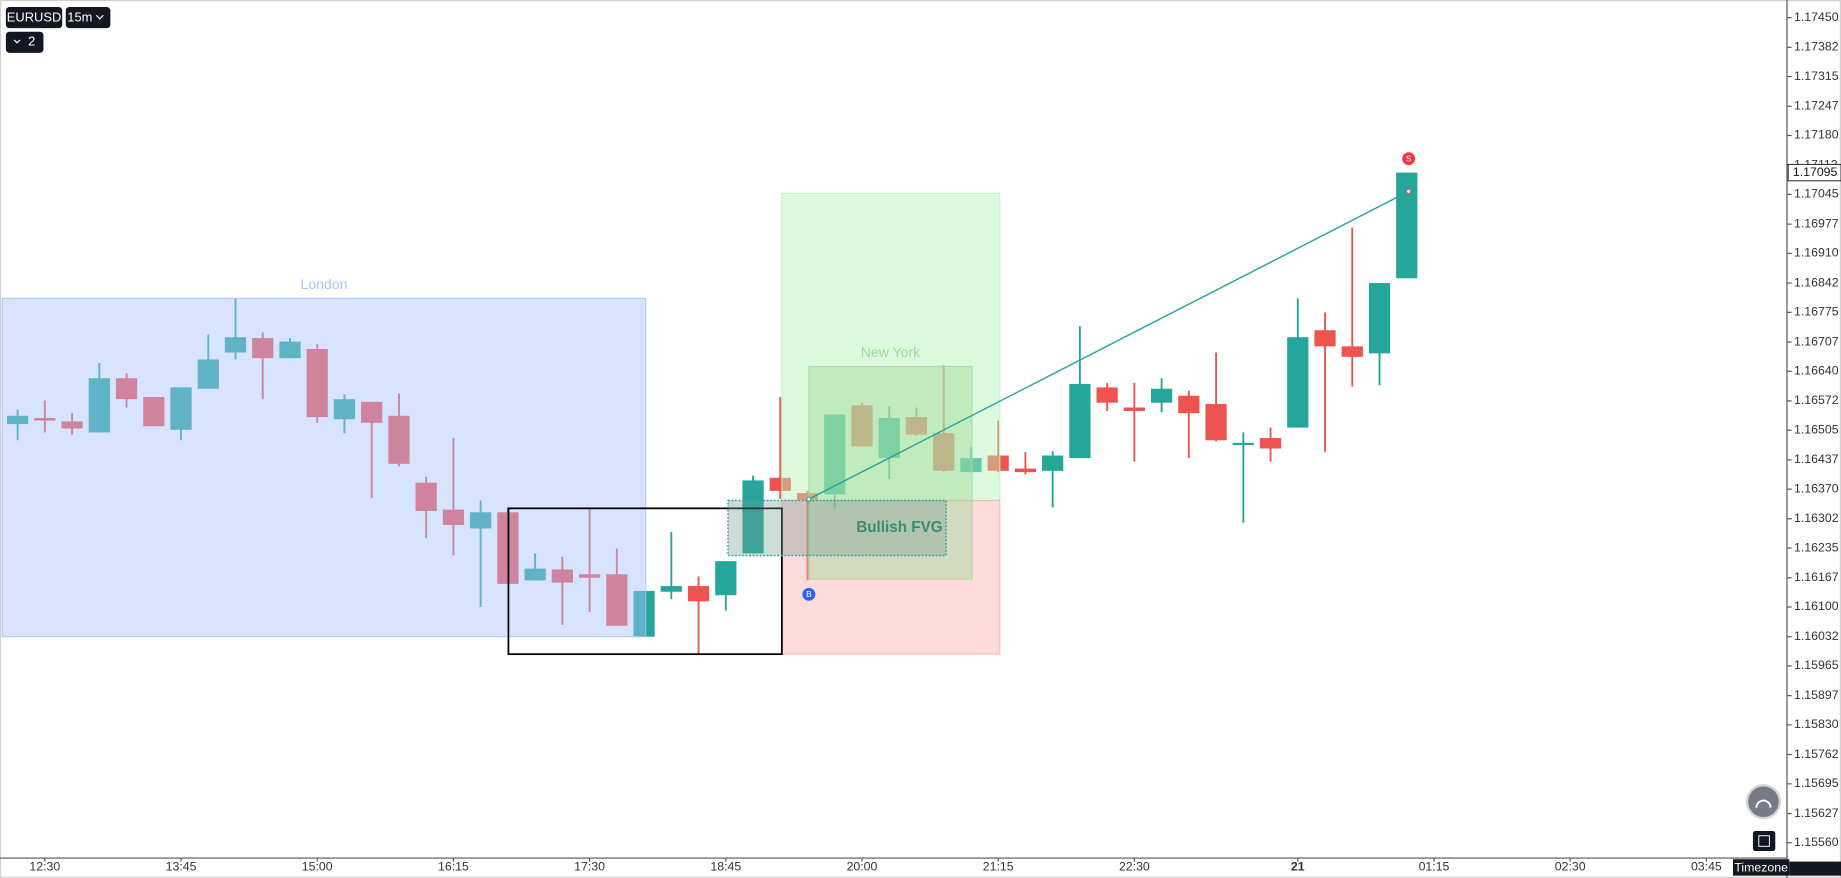 Image resolution: width=1841 pixels, height=878 pixels. I want to click on axis-corner, so click(1815, 868).